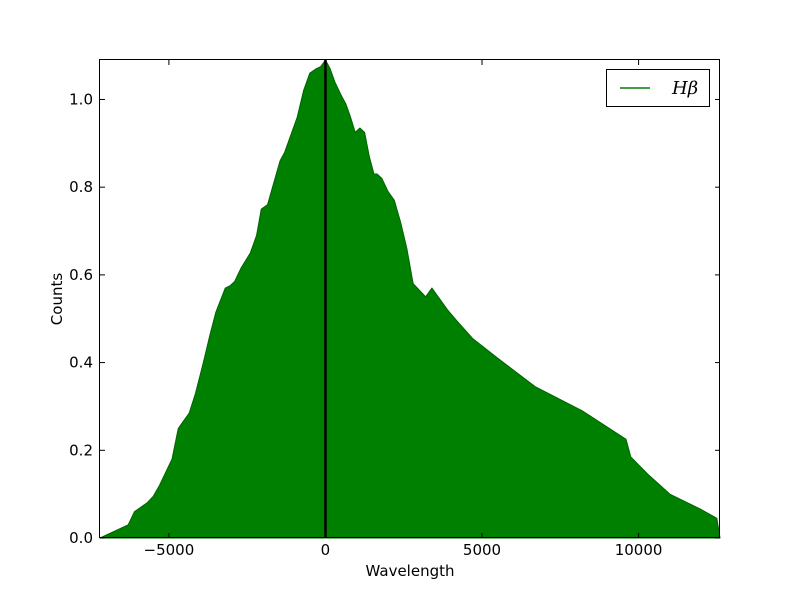 This screenshot has height=600, width=800. I want to click on x-tick-label: 10000, so click(639, 550).